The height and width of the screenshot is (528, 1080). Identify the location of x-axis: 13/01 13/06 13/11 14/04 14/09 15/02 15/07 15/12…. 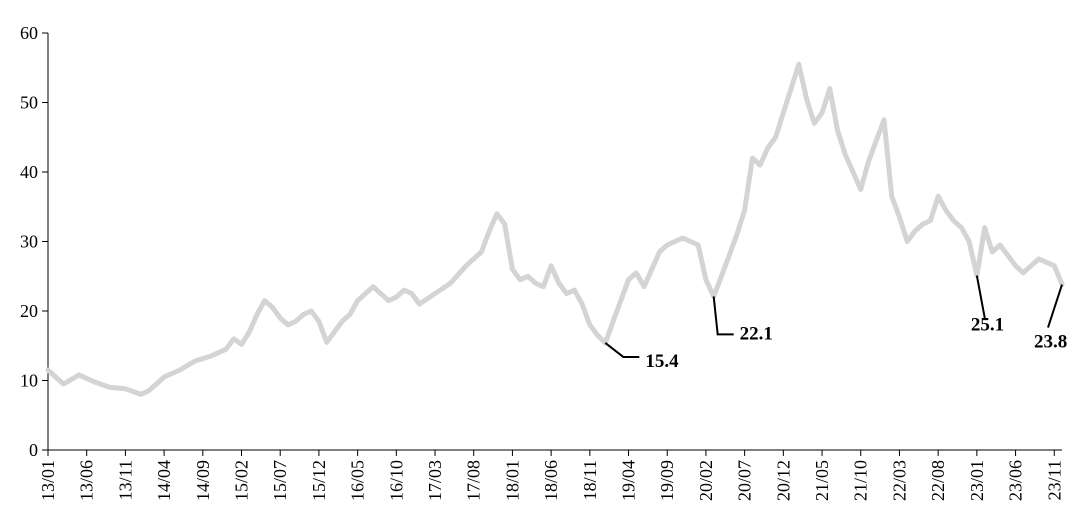
(551, 475).